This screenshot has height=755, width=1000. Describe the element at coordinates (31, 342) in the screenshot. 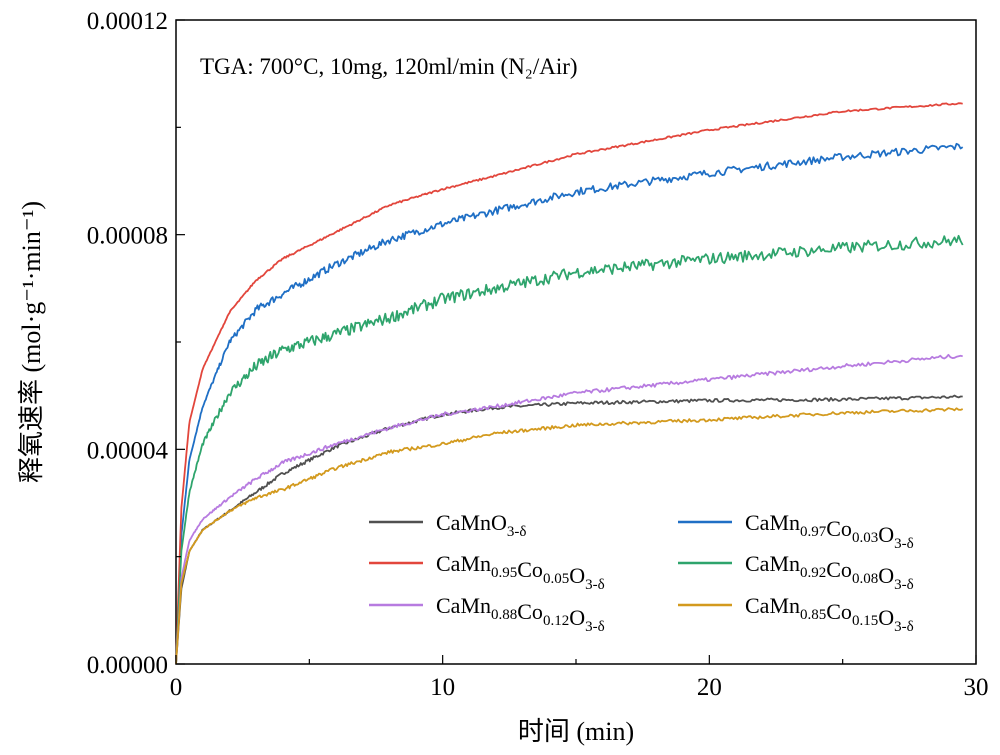

I see `y-axis-title: 释氧速率 (mol·g⁻¹·min⁻¹)` at that location.